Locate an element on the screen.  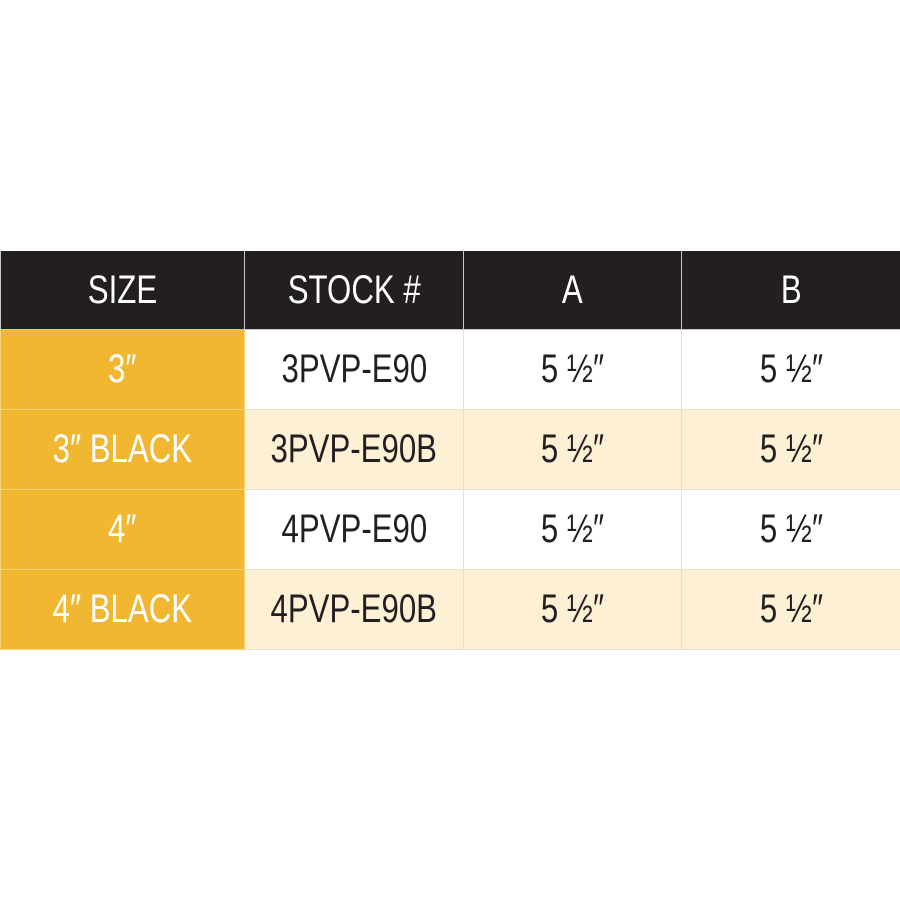
table-row: 3″ 3PVP-E90 5 ½″ 5 ½″ is located at coordinates (450, 369).